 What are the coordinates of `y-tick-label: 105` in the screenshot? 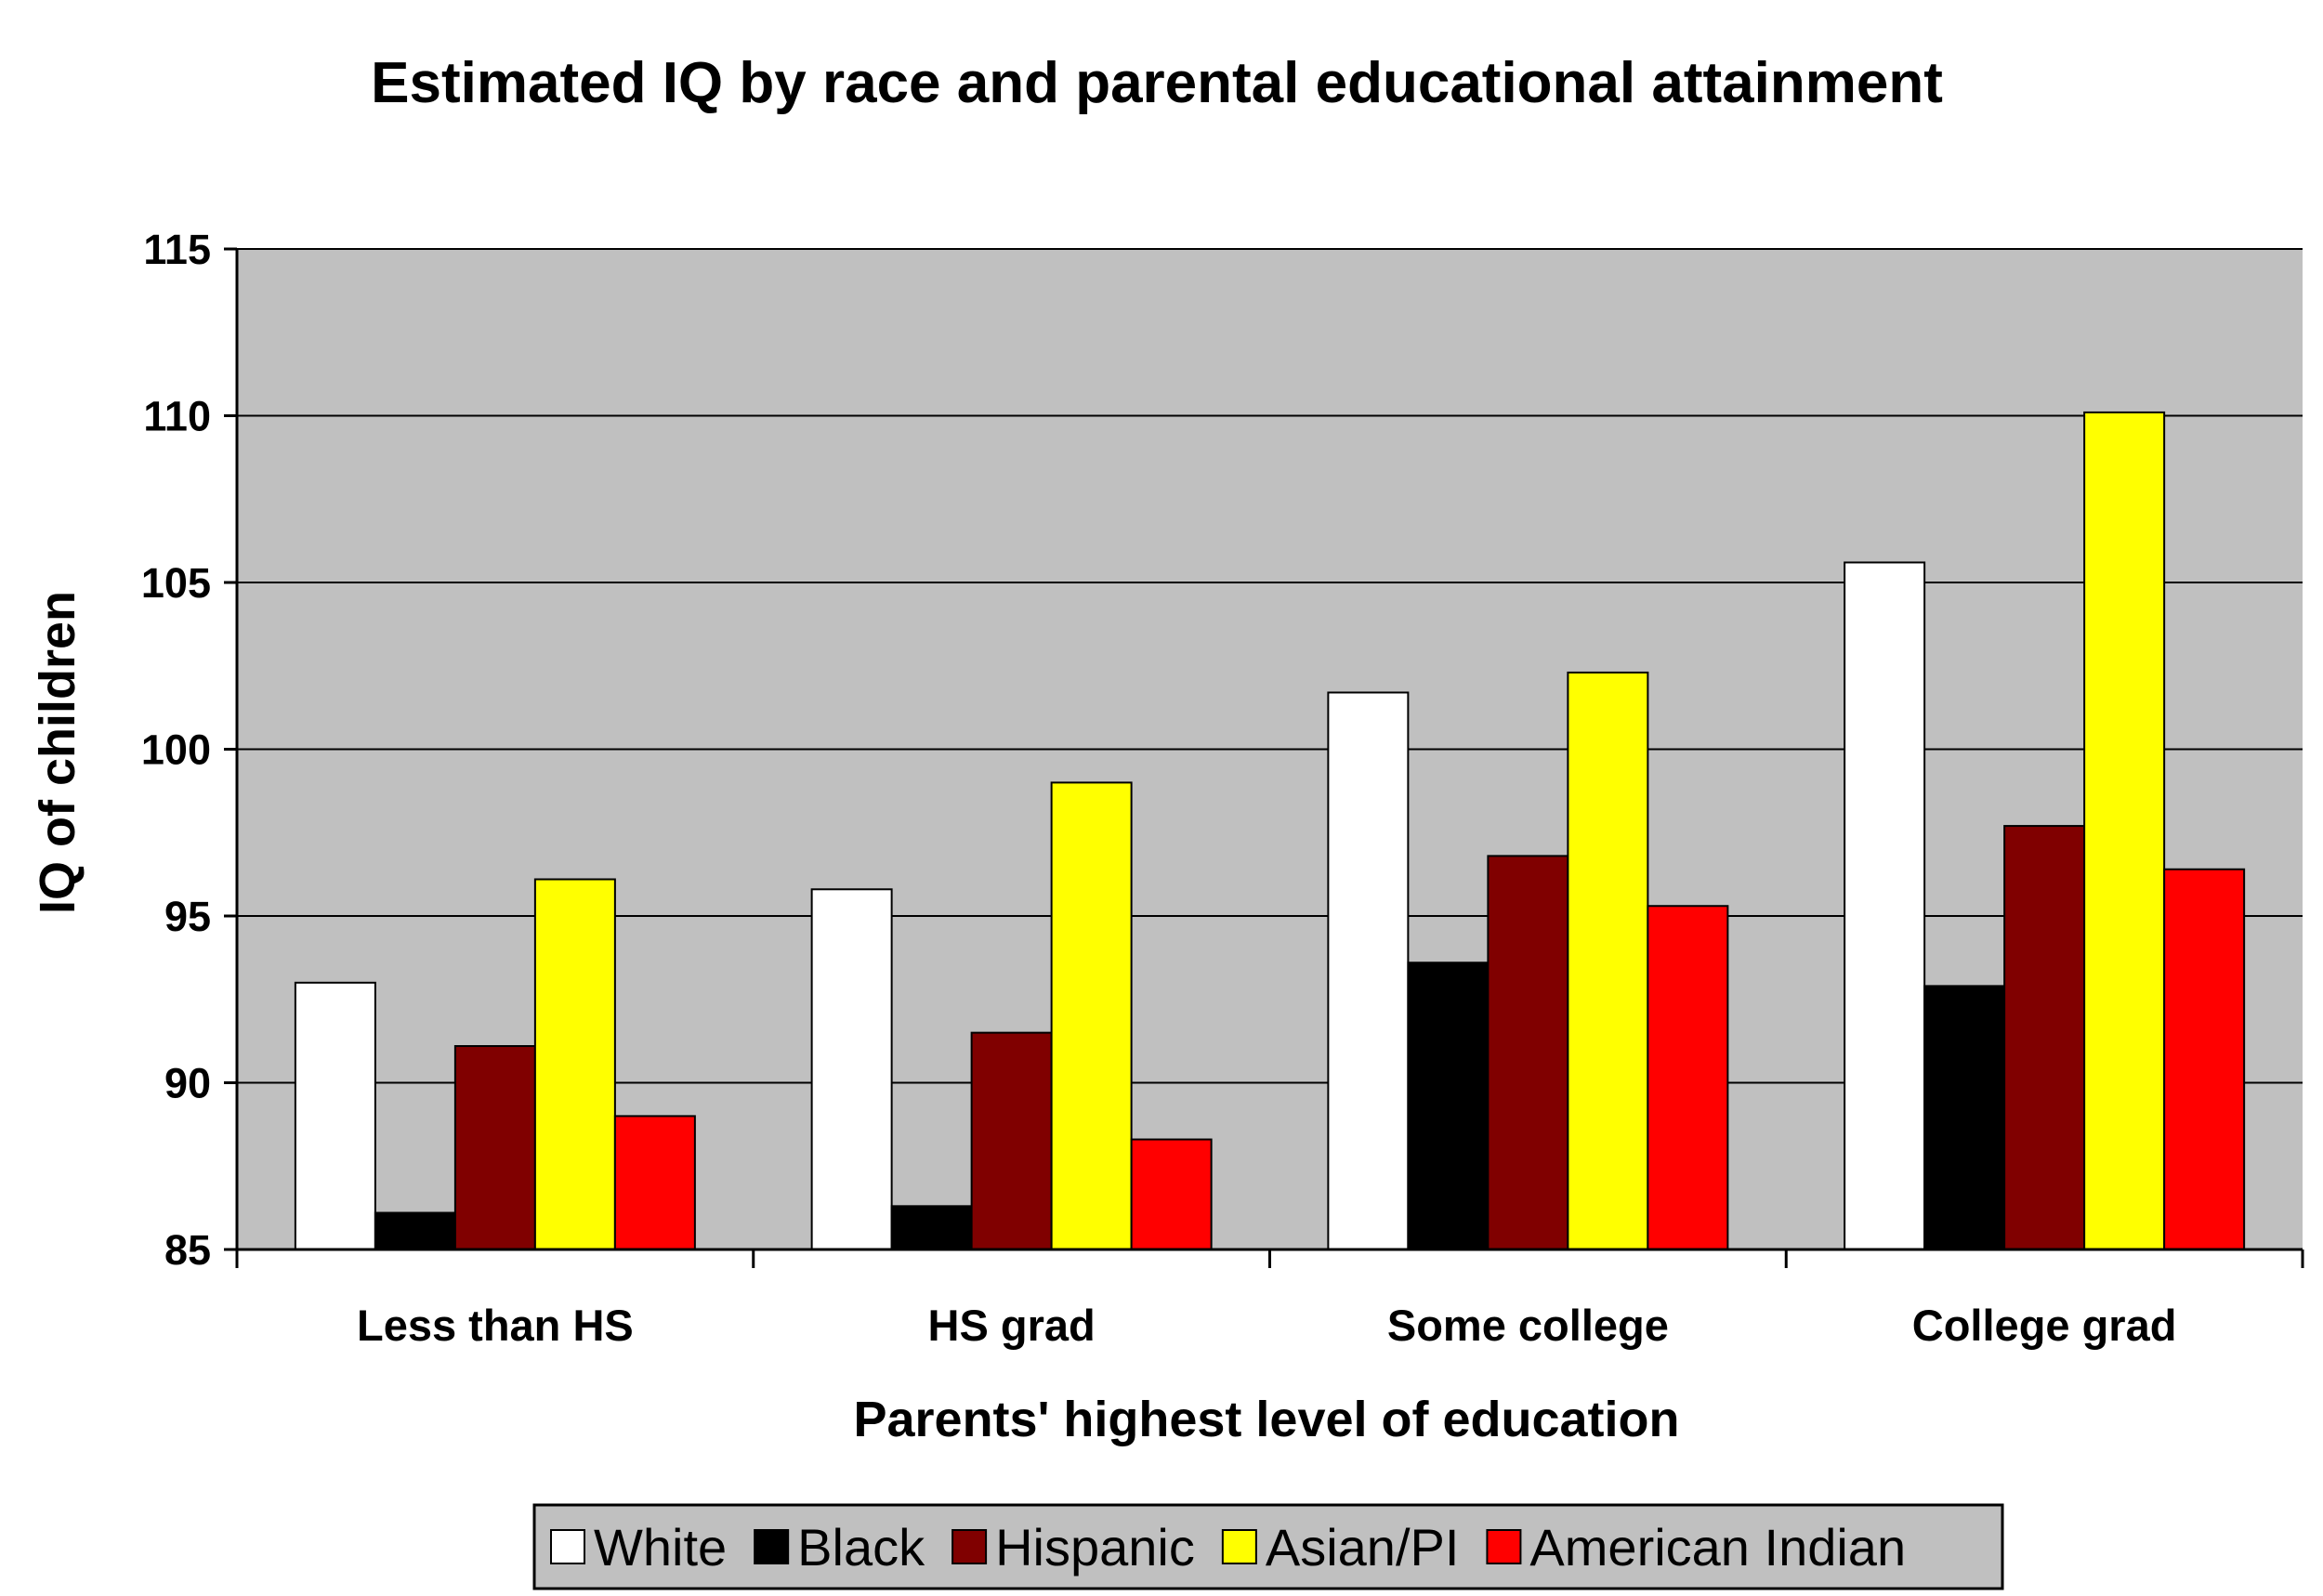 It's located at (176, 583).